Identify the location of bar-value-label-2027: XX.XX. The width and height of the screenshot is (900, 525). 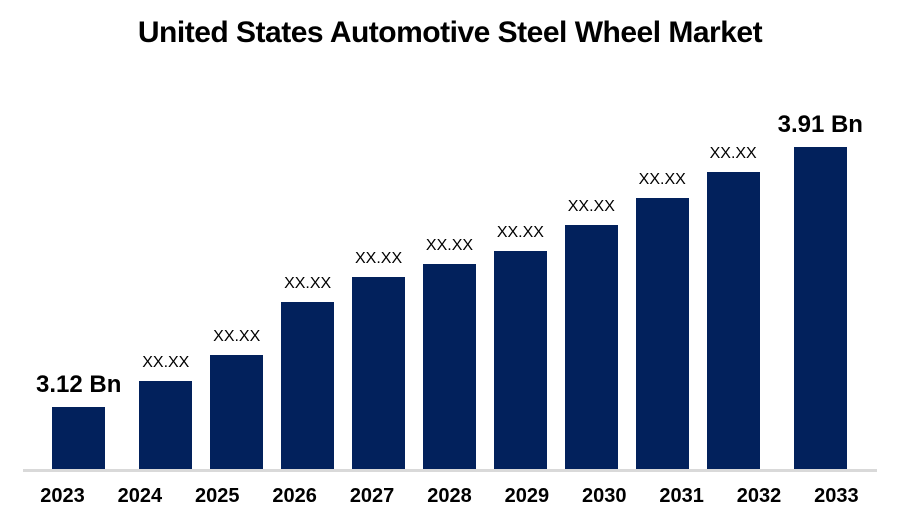
(378, 258).